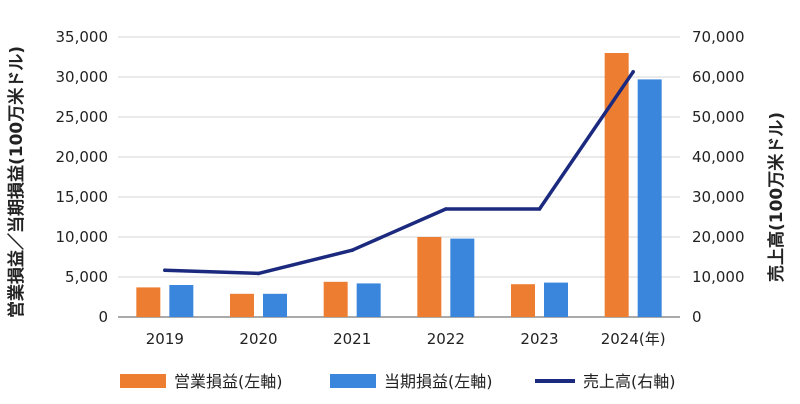 Image resolution: width=800 pixels, height=404 pixels. What do you see at coordinates (718, 197) in the screenshot?
I see `right-tick-label: 30,000` at bounding box center [718, 197].